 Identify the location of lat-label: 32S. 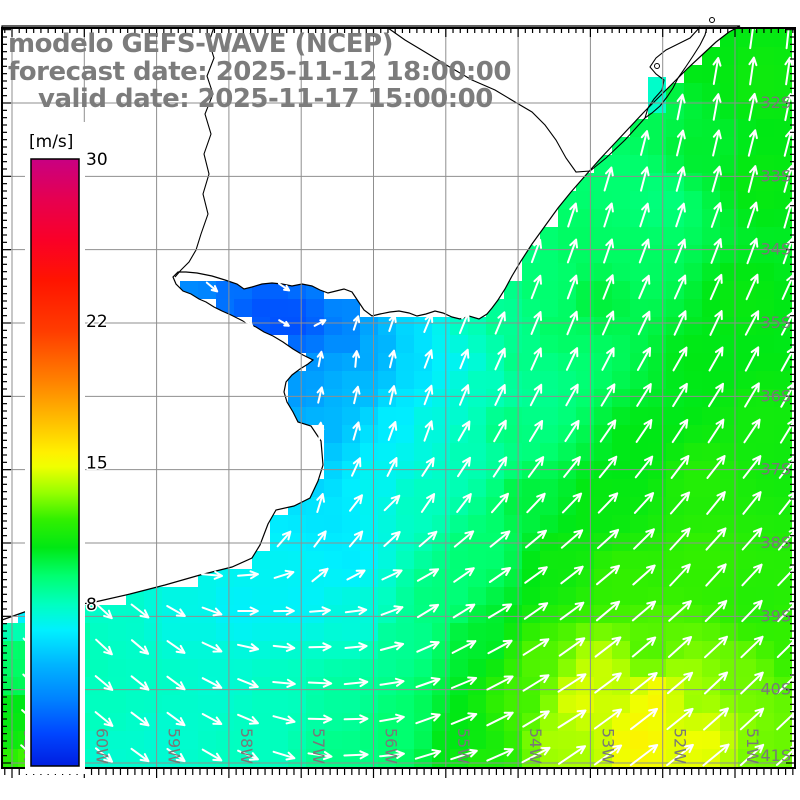
(775, 102).